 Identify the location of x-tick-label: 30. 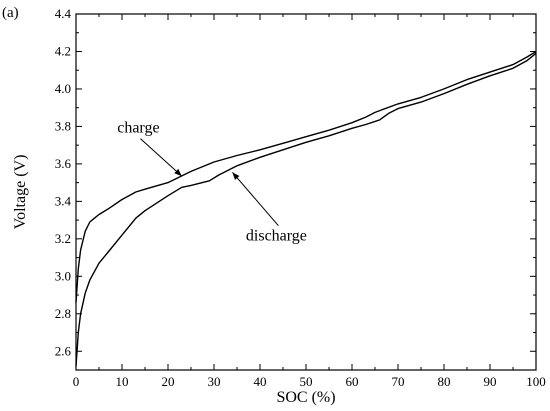
(214, 381).